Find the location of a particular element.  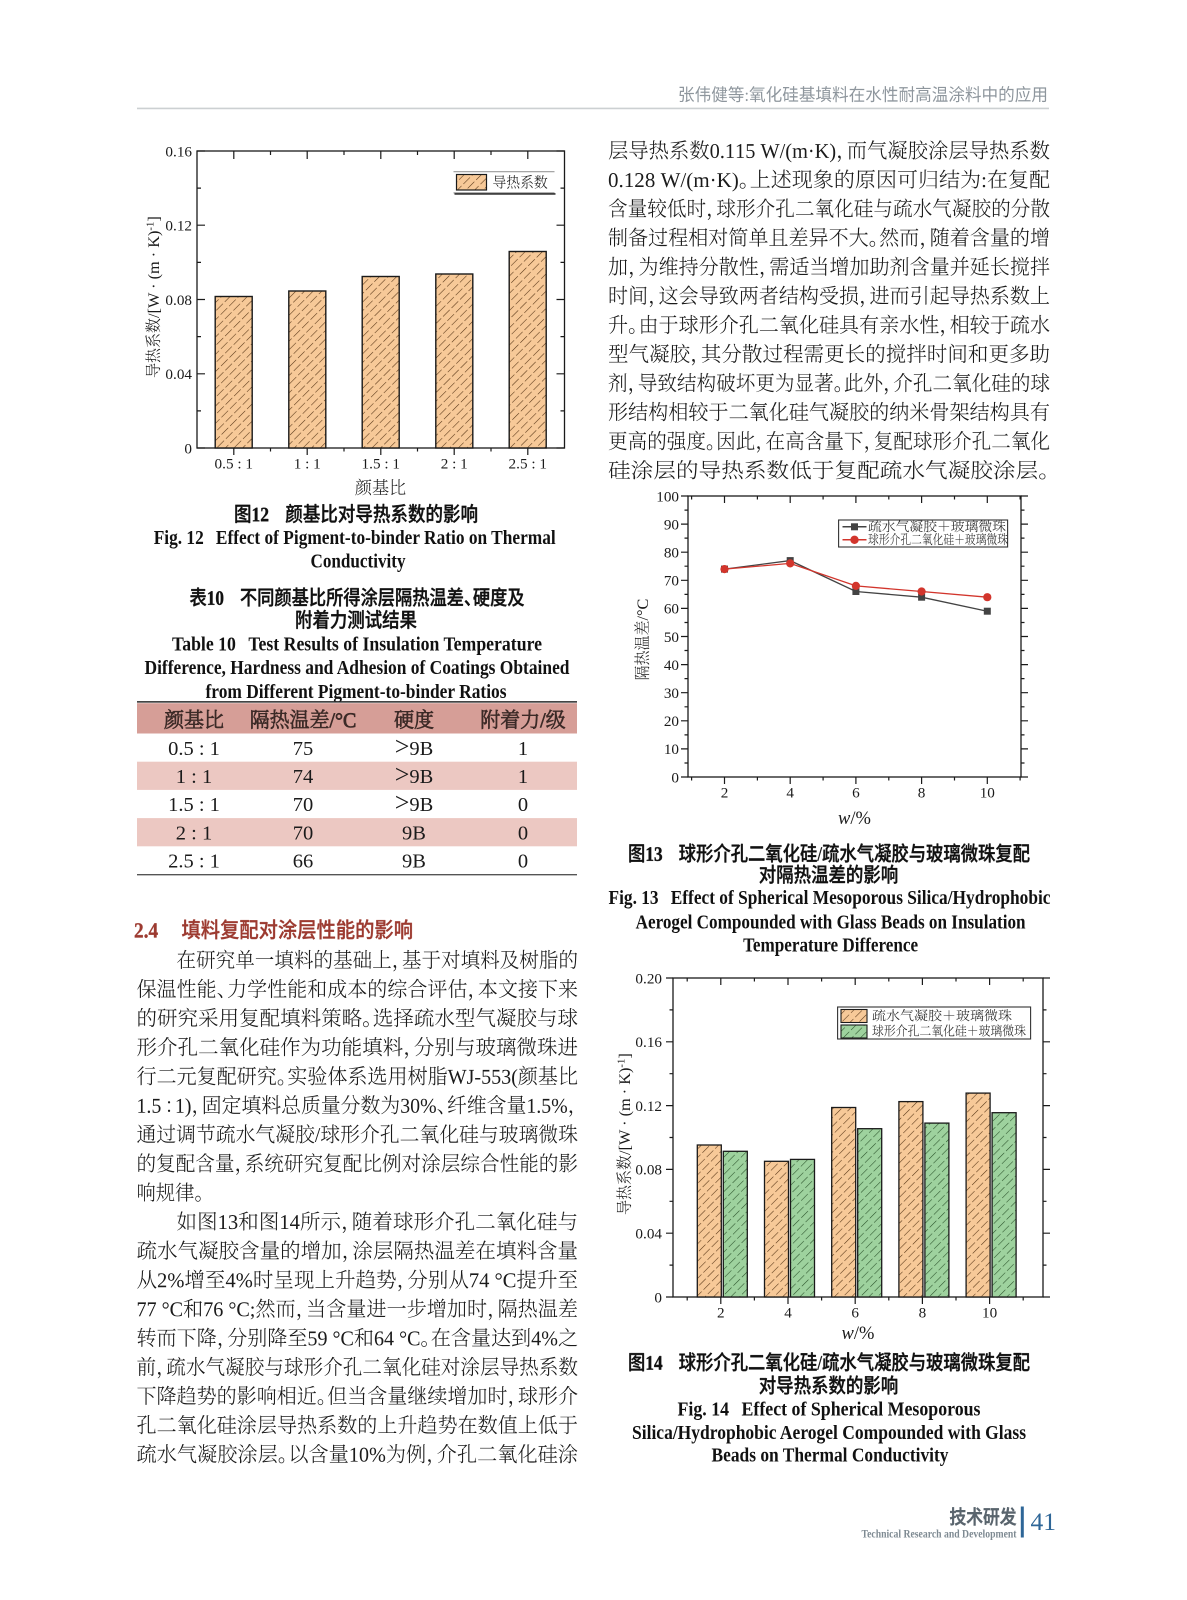

svg-text: 75 is located at coordinates (303, 749).